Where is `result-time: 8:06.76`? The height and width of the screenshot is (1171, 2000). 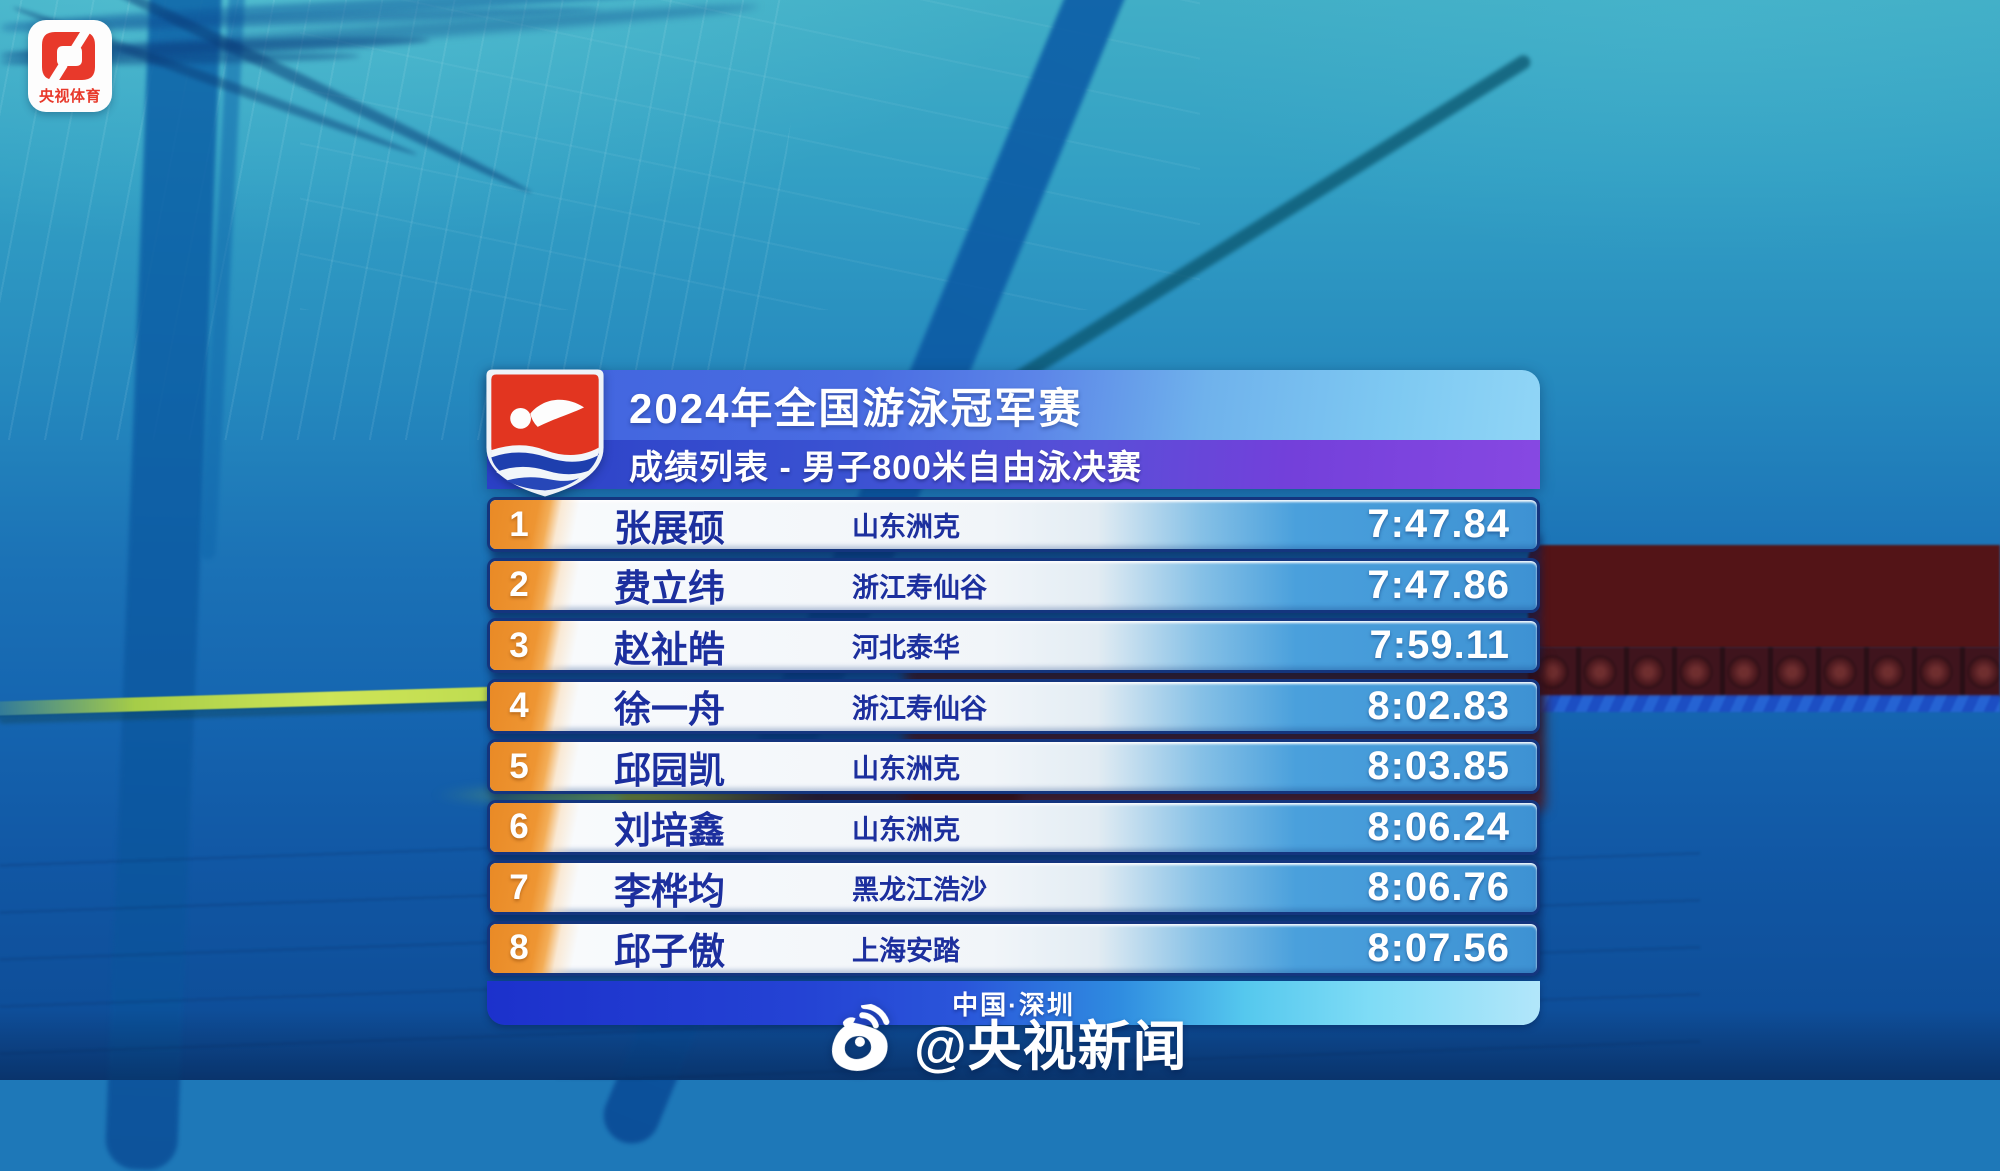
result-time: 8:06.76 is located at coordinates (1438, 887).